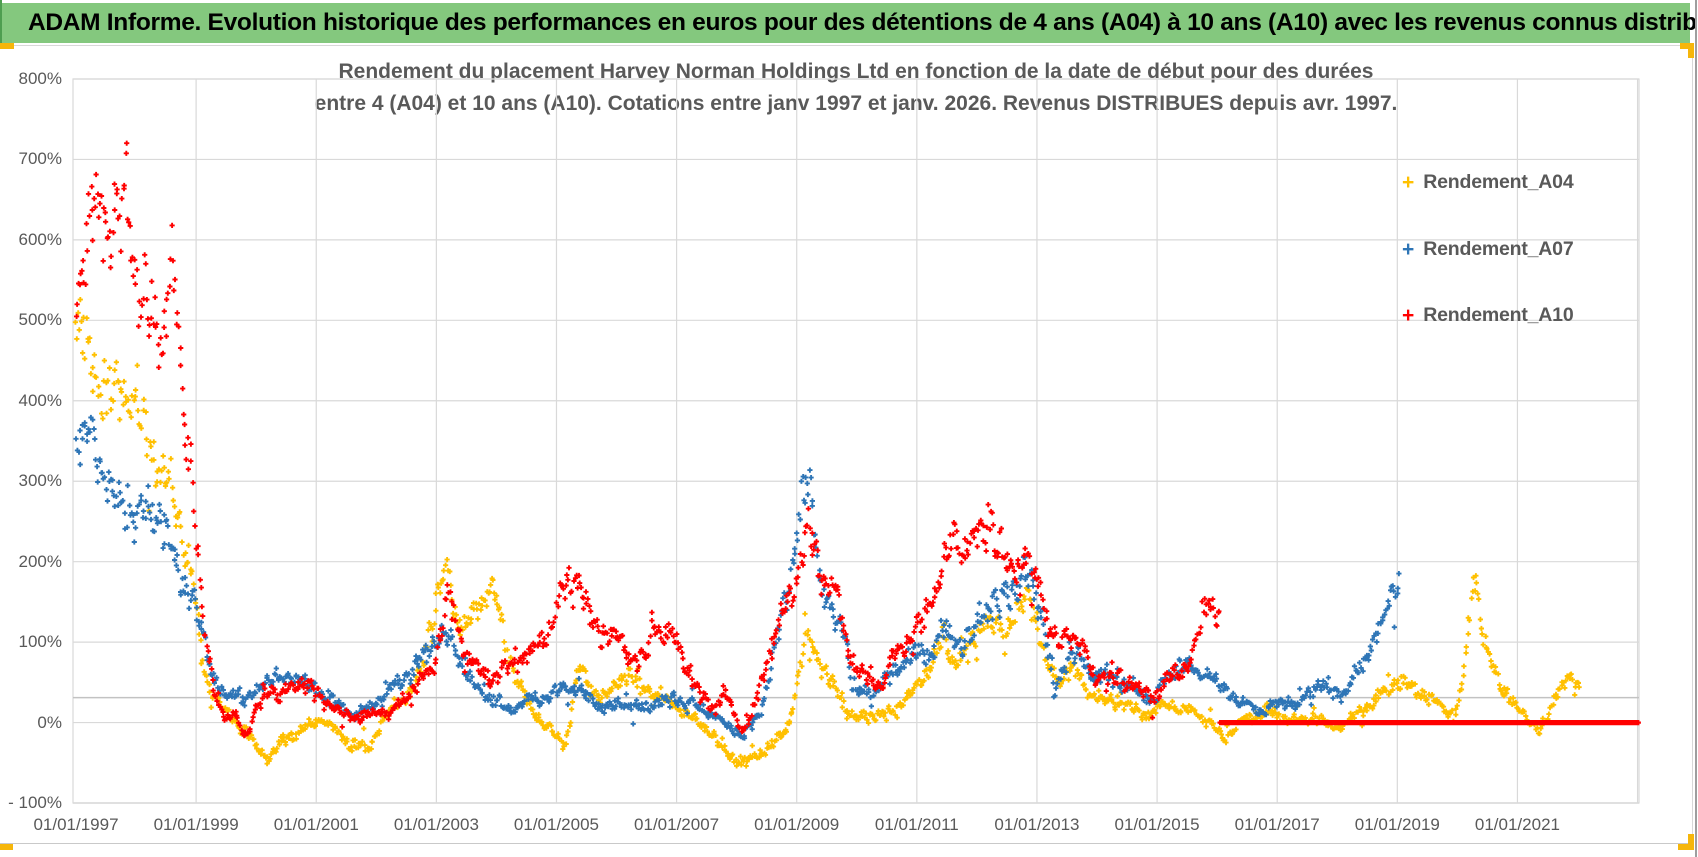 This screenshot has width=1698, height=857. I want to click on y-axis-label: 500%, so click(40, 320).